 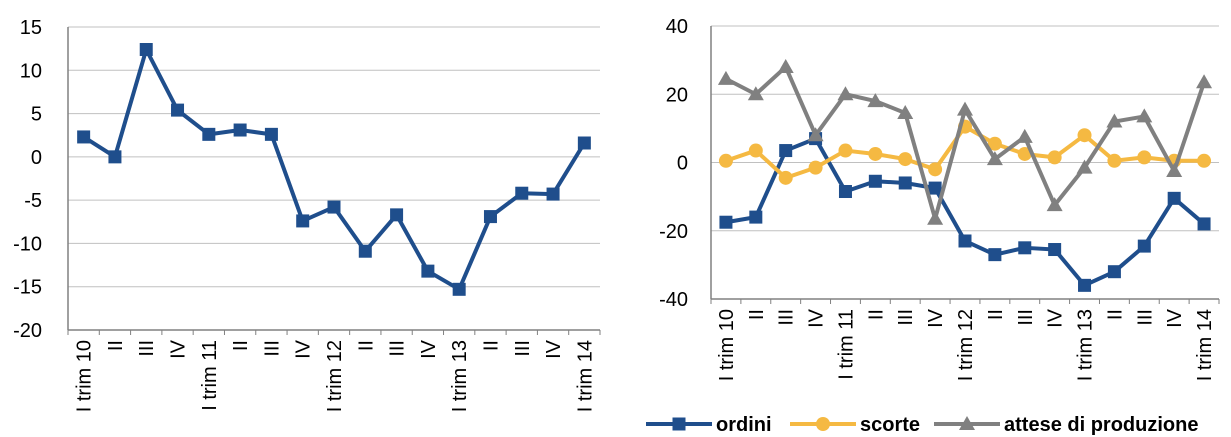 I want to click on legend-item-attese: attese di produzione, so click(x=1066, y=425).